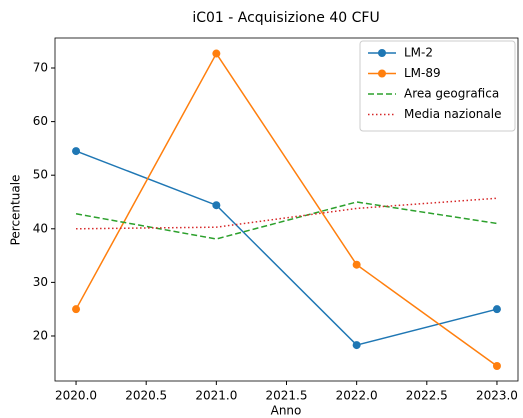 The height and width of the screenshot is (418, 523). What do you see at coordinates (40, 68) in the screenshot?
I see `y-tick-label: 70` at bounding box center [40, 68].